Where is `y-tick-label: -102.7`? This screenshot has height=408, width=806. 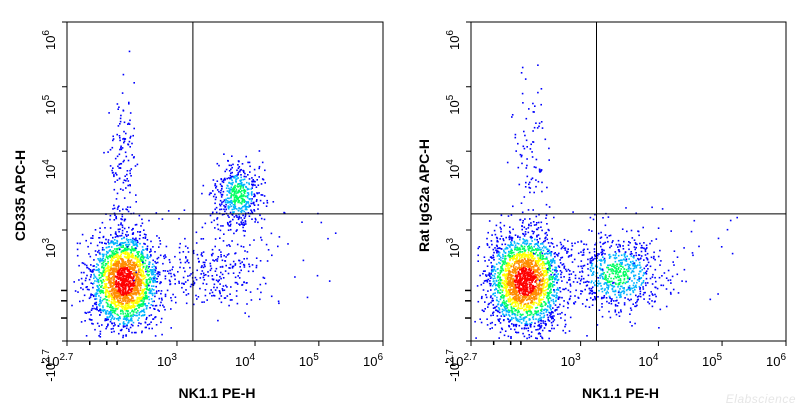 y-tick-label: -102.7 is located at coordinates (49, 365).